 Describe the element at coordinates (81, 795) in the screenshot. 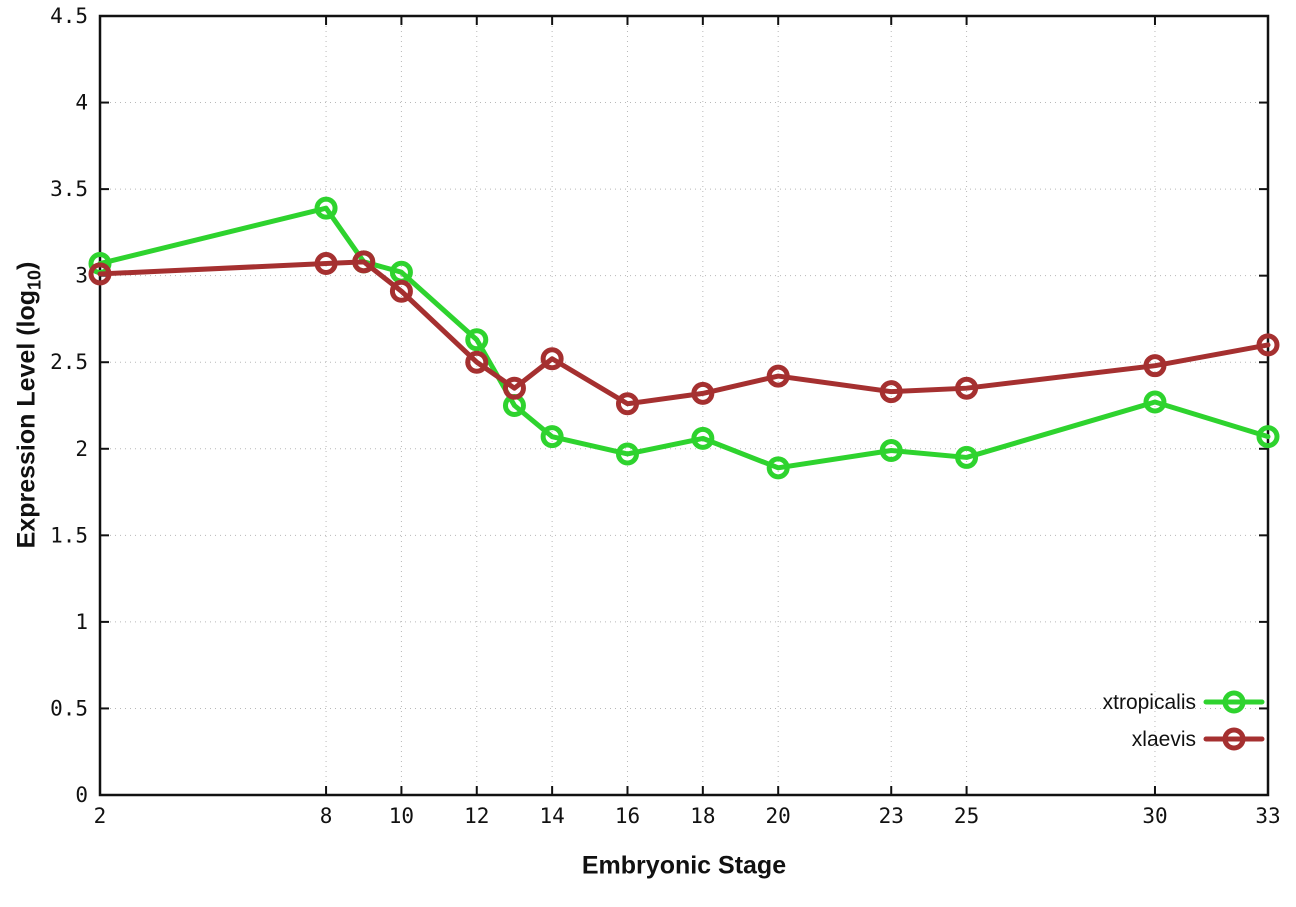

I see `y-tick-label-0: 0` at that location.